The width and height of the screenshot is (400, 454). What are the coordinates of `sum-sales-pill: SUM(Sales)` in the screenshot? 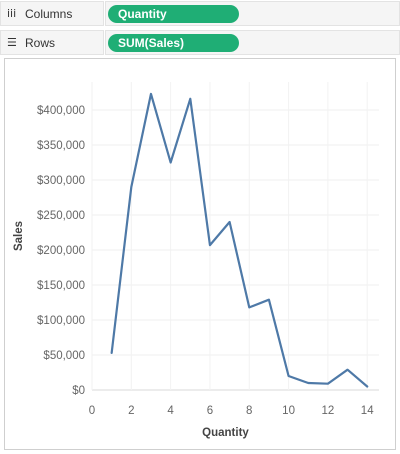 It's located at (173, 43).